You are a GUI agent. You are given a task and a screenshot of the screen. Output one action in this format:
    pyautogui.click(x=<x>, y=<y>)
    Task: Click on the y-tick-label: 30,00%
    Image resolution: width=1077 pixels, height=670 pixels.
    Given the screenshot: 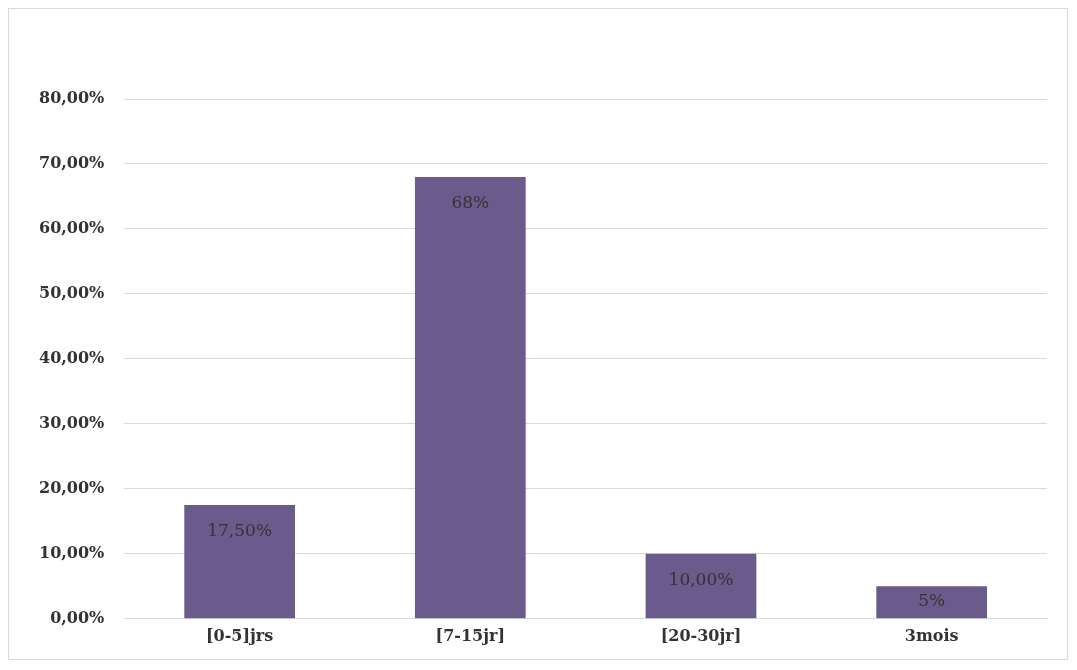 What is the action you would take?
    pyautogui.click(x=71, y=423)
    